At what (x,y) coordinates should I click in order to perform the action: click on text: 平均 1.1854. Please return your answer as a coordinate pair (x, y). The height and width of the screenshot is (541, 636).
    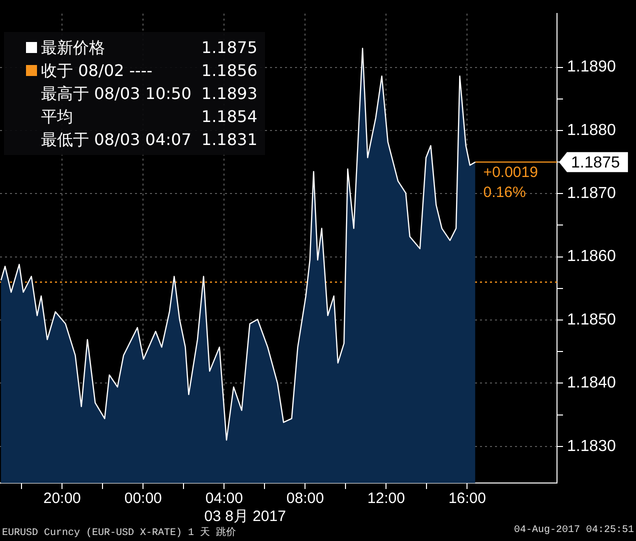
    Looking at the image, I should click on (149, 116).